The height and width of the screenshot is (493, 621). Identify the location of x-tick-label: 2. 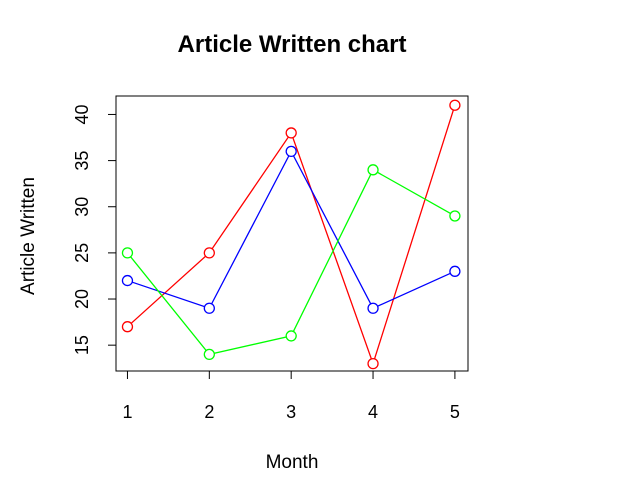
(209, 412).